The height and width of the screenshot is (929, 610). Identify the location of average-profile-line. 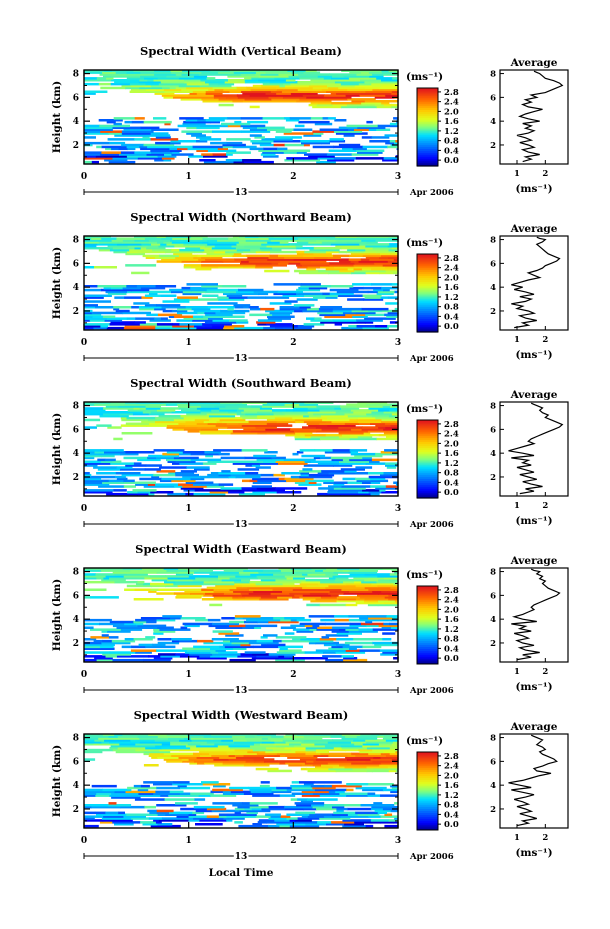
(540, 116).